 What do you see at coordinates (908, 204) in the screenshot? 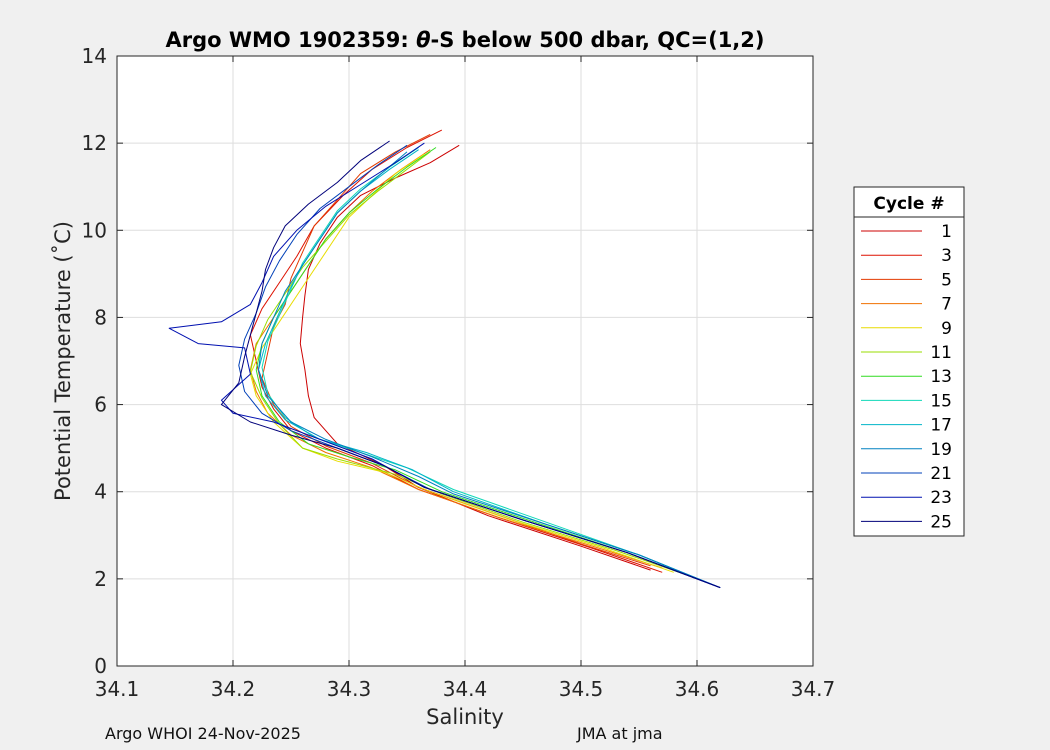
I see `legend-title: Cycle #` at bounding box center [908, 204].